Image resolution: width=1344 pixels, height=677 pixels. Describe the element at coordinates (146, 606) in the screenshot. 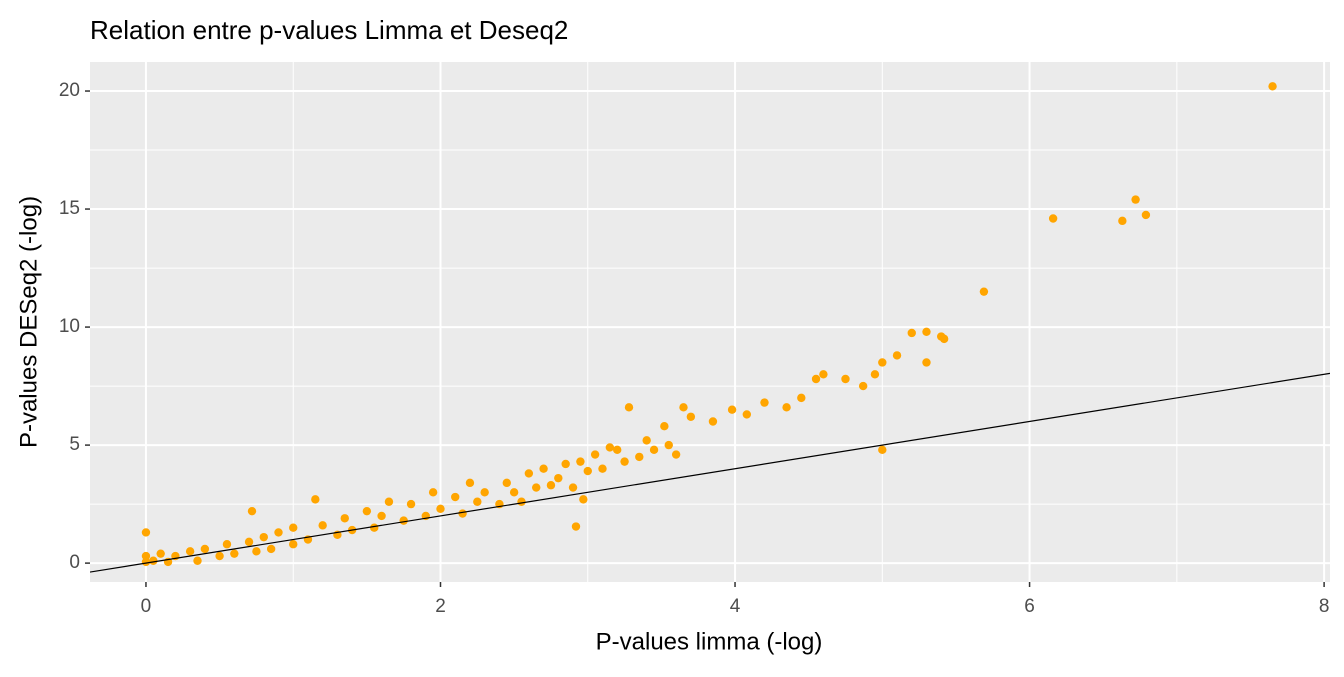

I see `x-tick-label: 0` at that location.